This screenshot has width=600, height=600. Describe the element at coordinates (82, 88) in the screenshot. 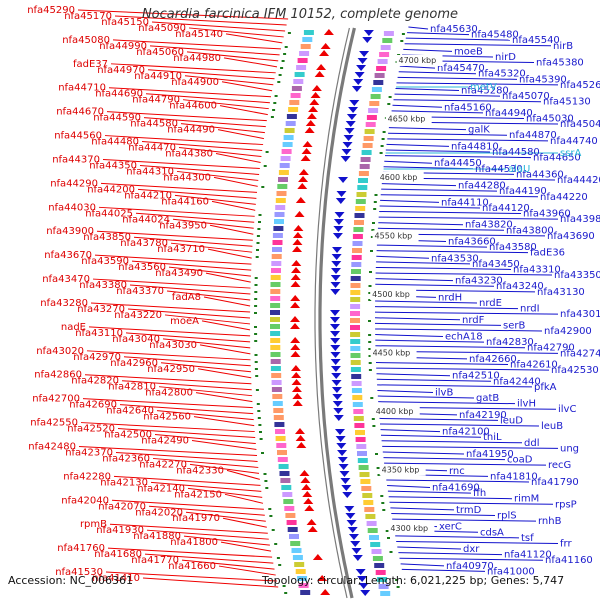

I see `gene-label-left: nfa44710` at that location.